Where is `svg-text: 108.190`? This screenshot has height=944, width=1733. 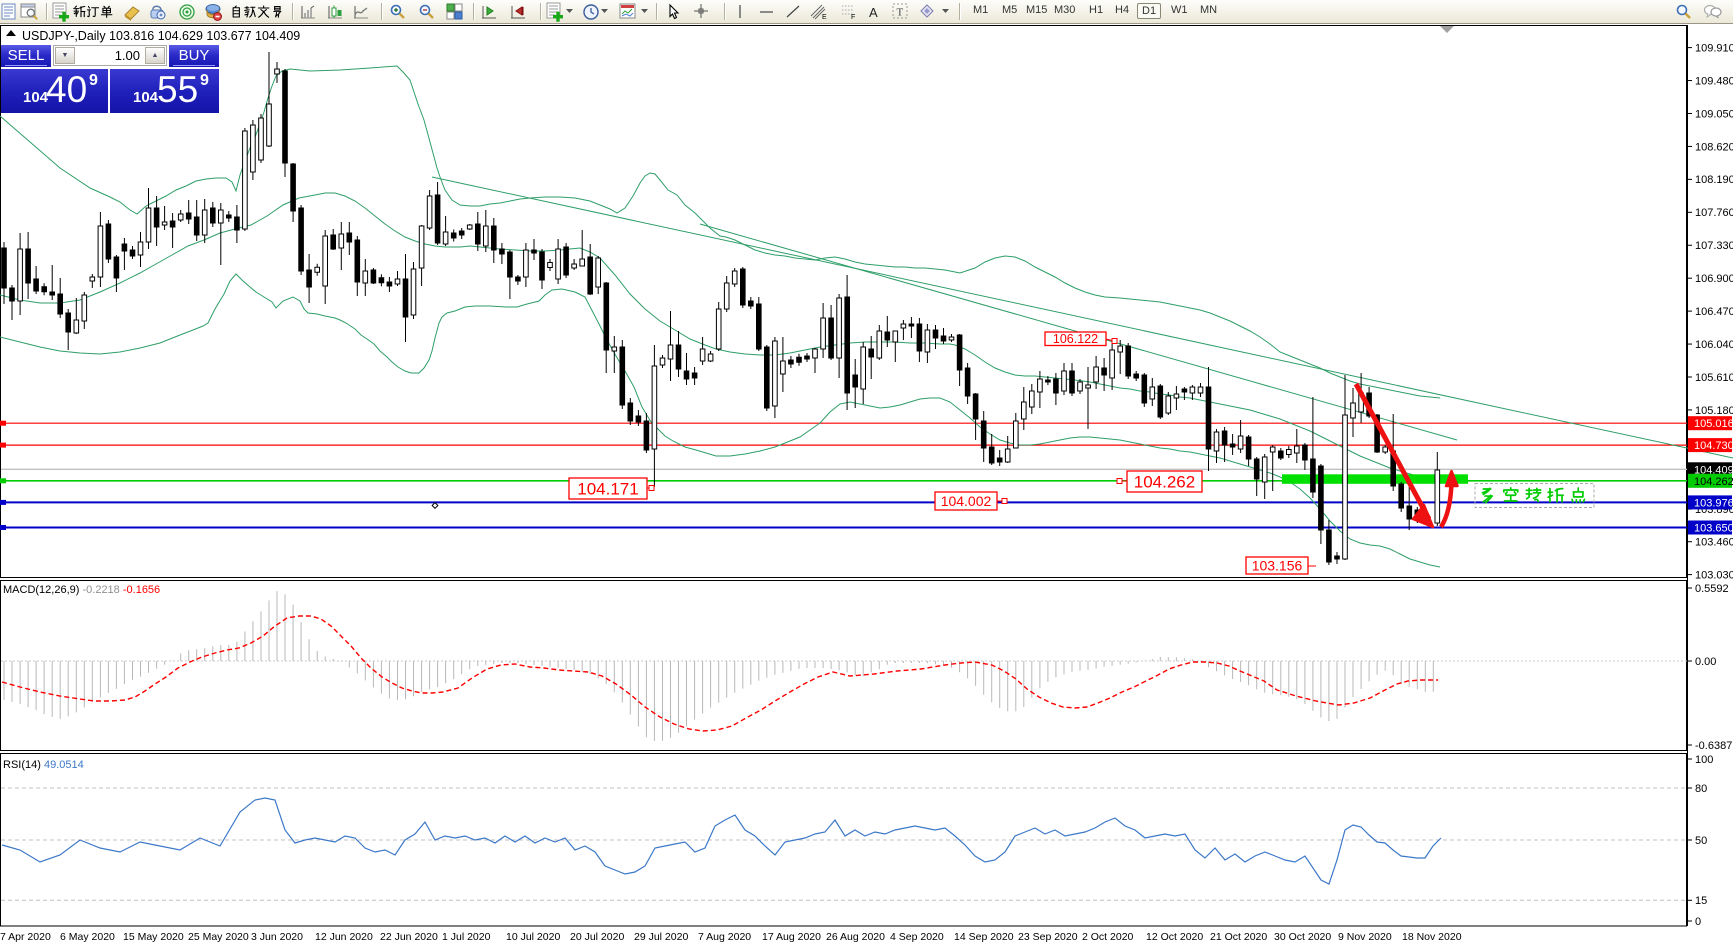 svg-text: 108.190 is located at coordinates (1714, 180).